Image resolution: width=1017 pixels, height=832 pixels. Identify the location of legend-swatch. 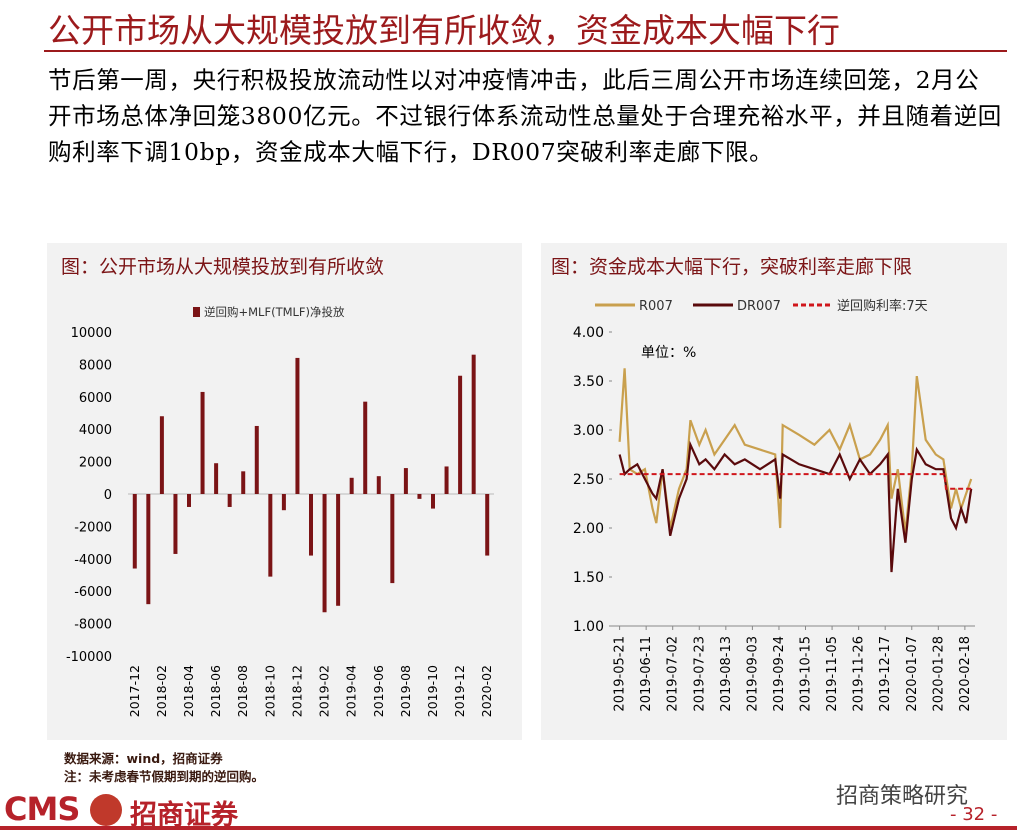
(196, 312).